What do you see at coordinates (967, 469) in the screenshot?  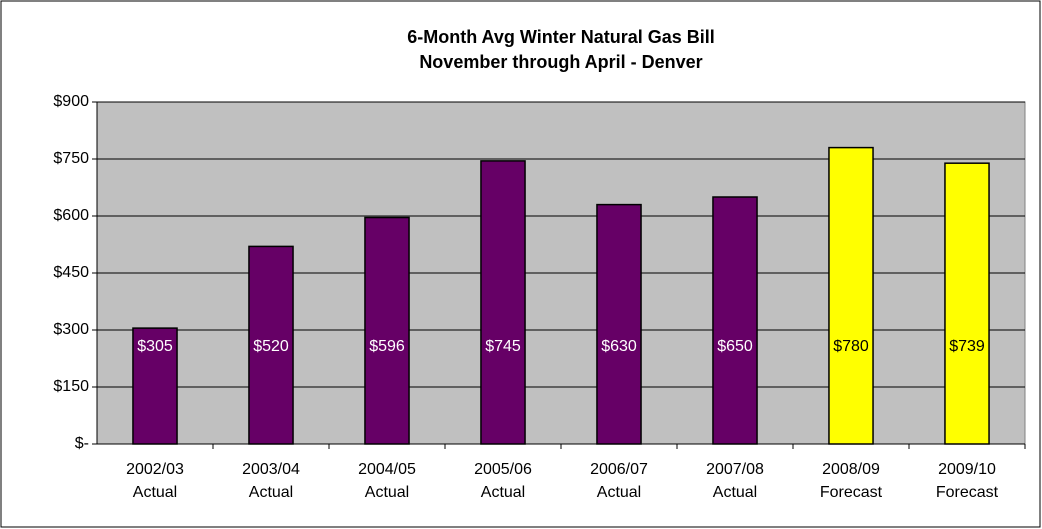 I see `x-tick-label: 2009/10` at bounding box center [967, 469].